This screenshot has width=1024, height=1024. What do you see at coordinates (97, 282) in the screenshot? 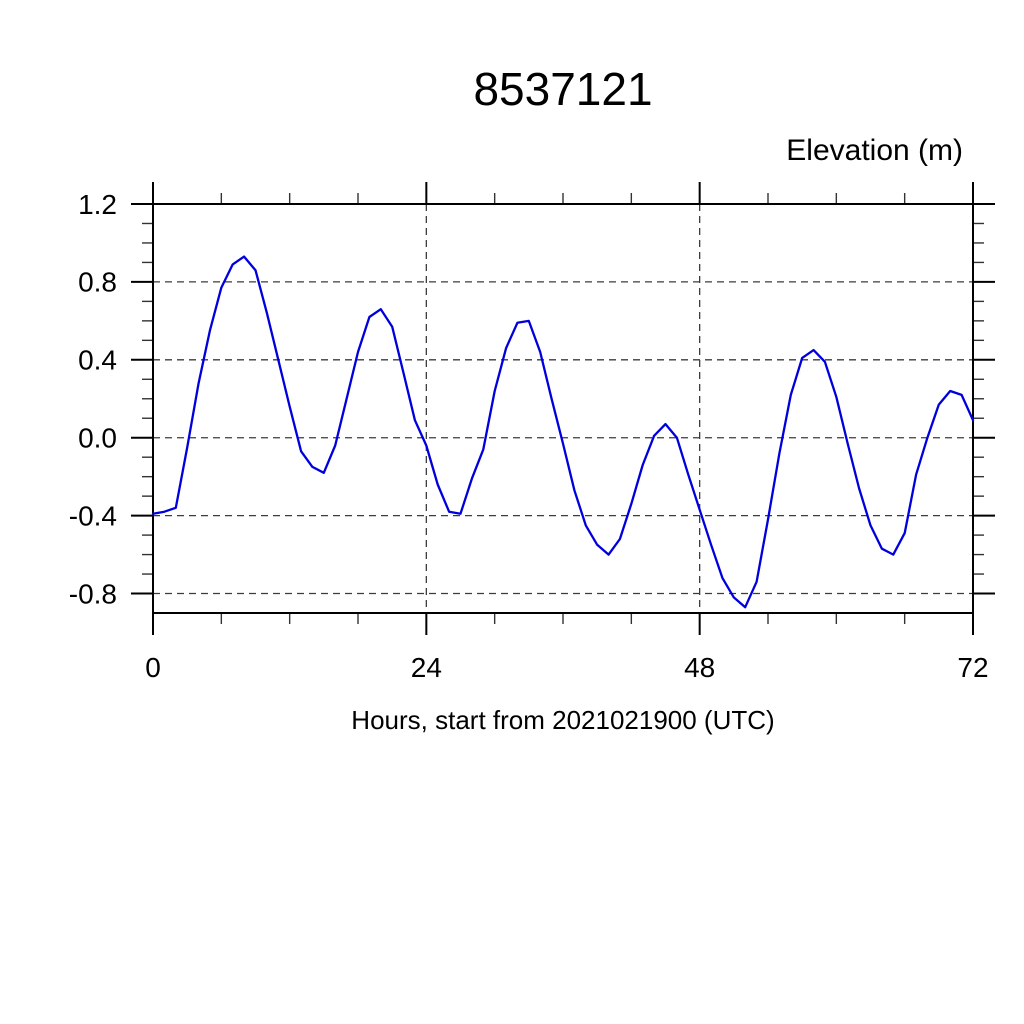
I see `y-tick-label: 0.8` at bounding box center [97, 282].